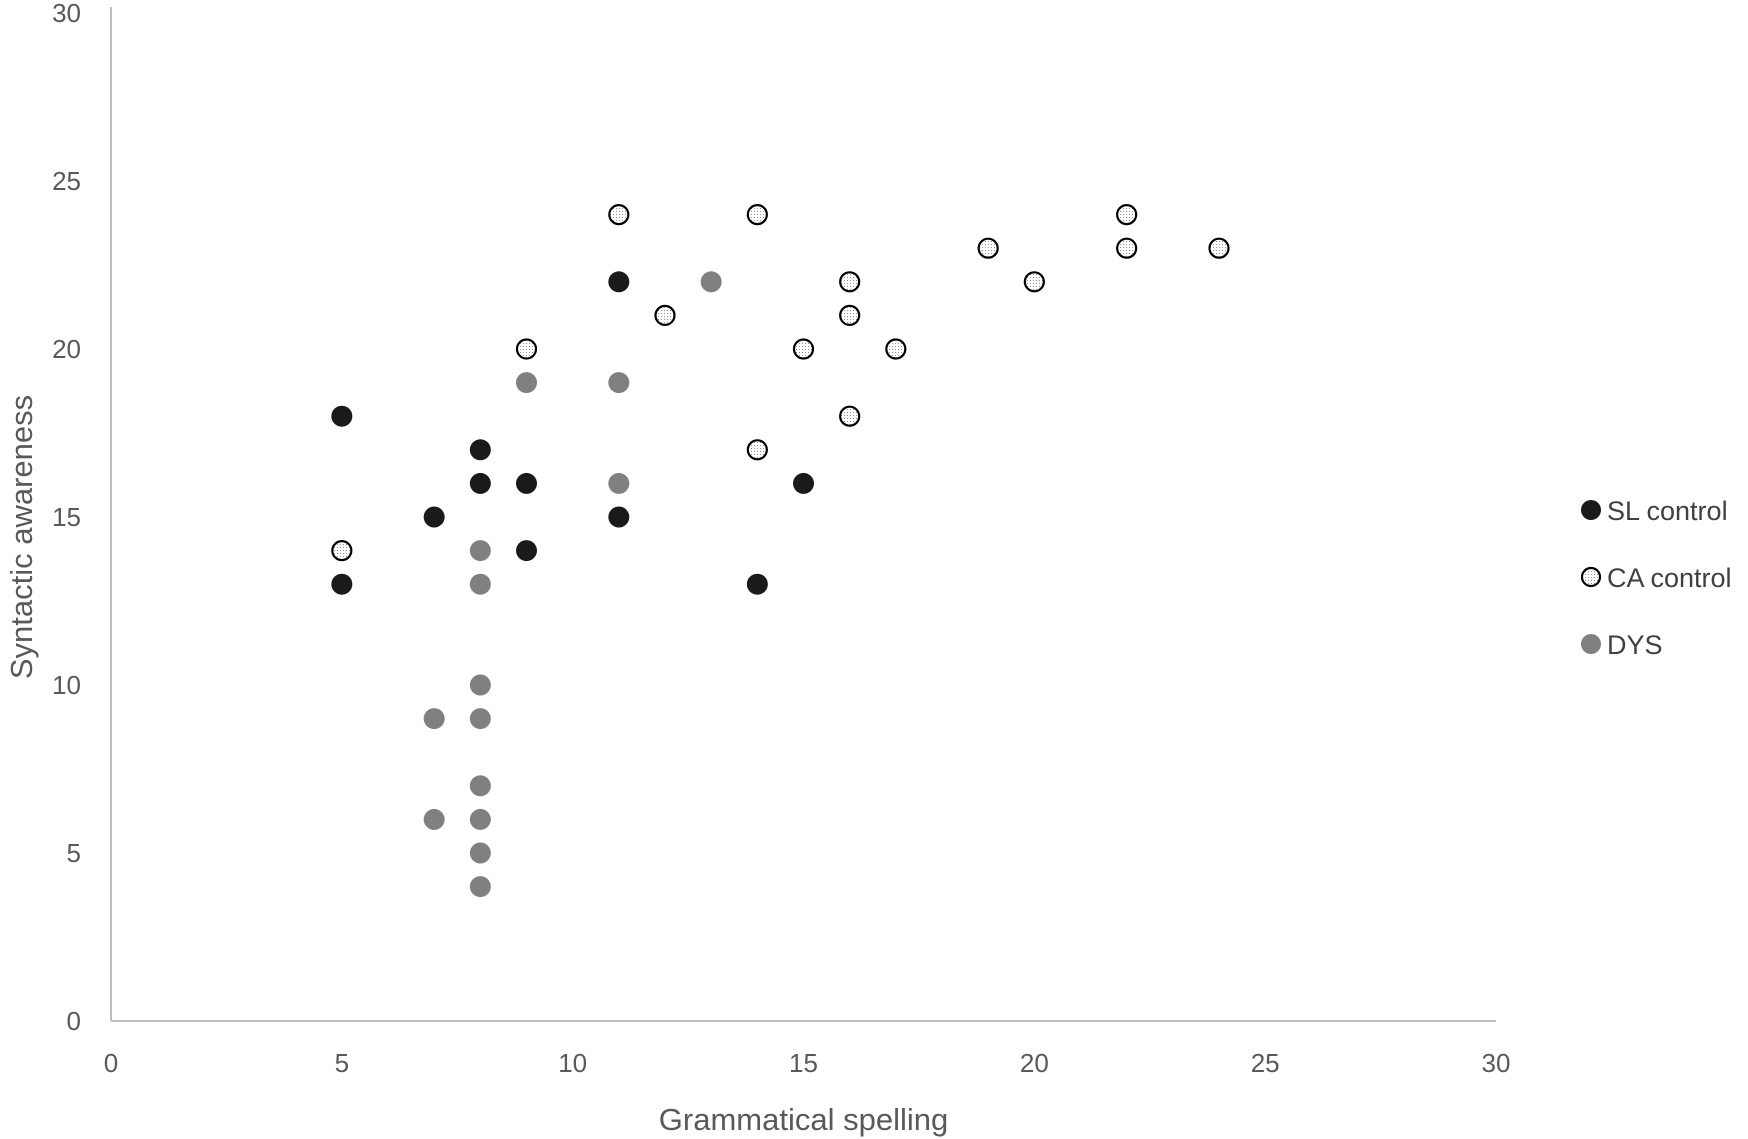  What do you see at coordinates (66, 14) in the screenshot?
I see `y-tick-label: 30` at bounding box center [66, 14].